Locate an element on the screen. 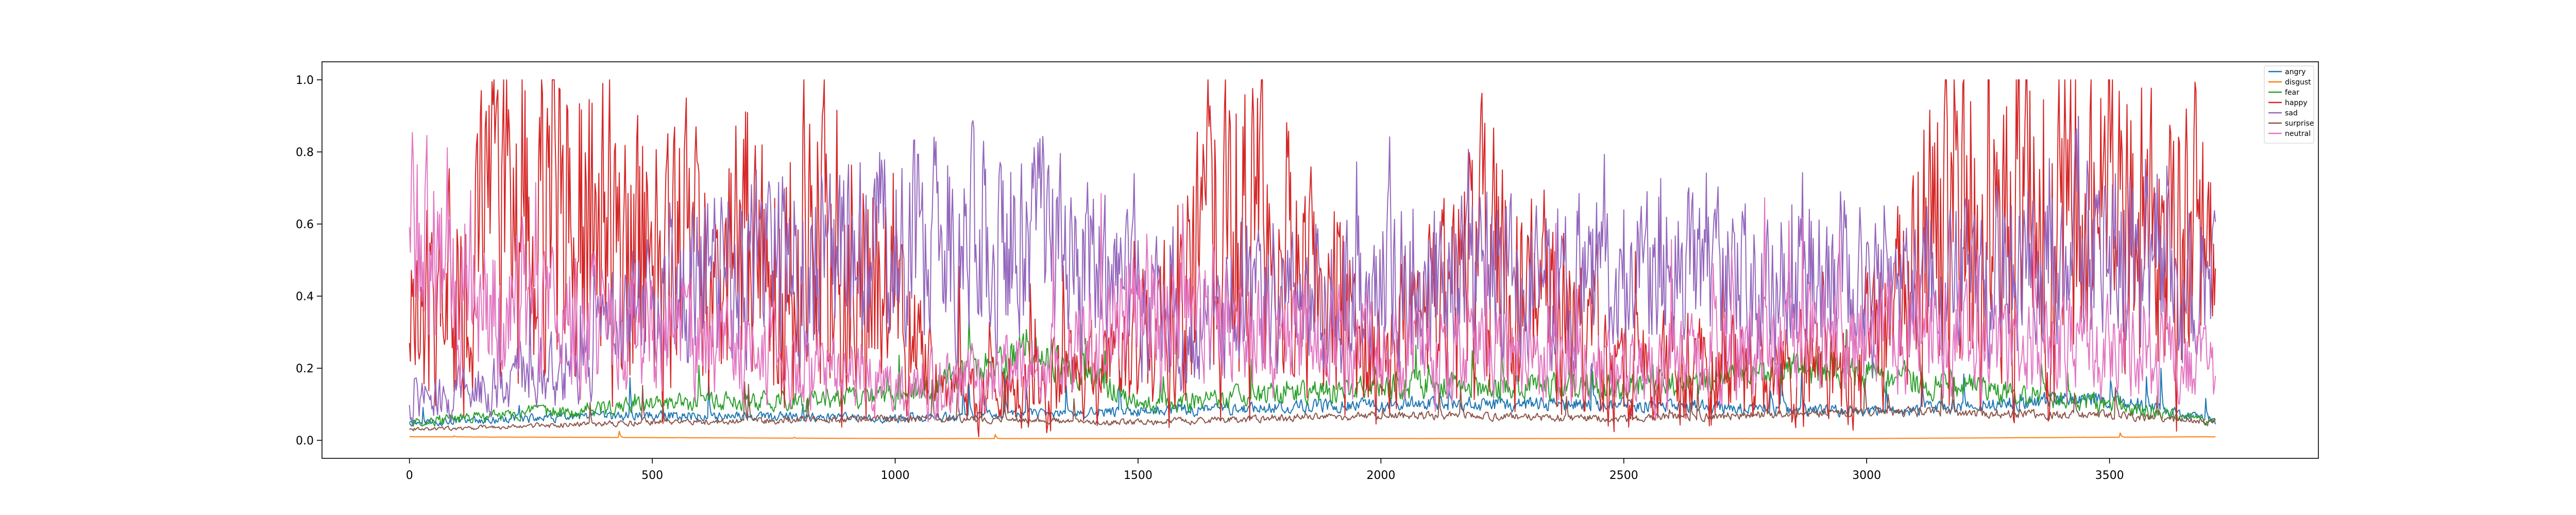 The width and height of the screenshot is (2576, 515). y-tick: 0.8 is located at coordinates (309, 152).